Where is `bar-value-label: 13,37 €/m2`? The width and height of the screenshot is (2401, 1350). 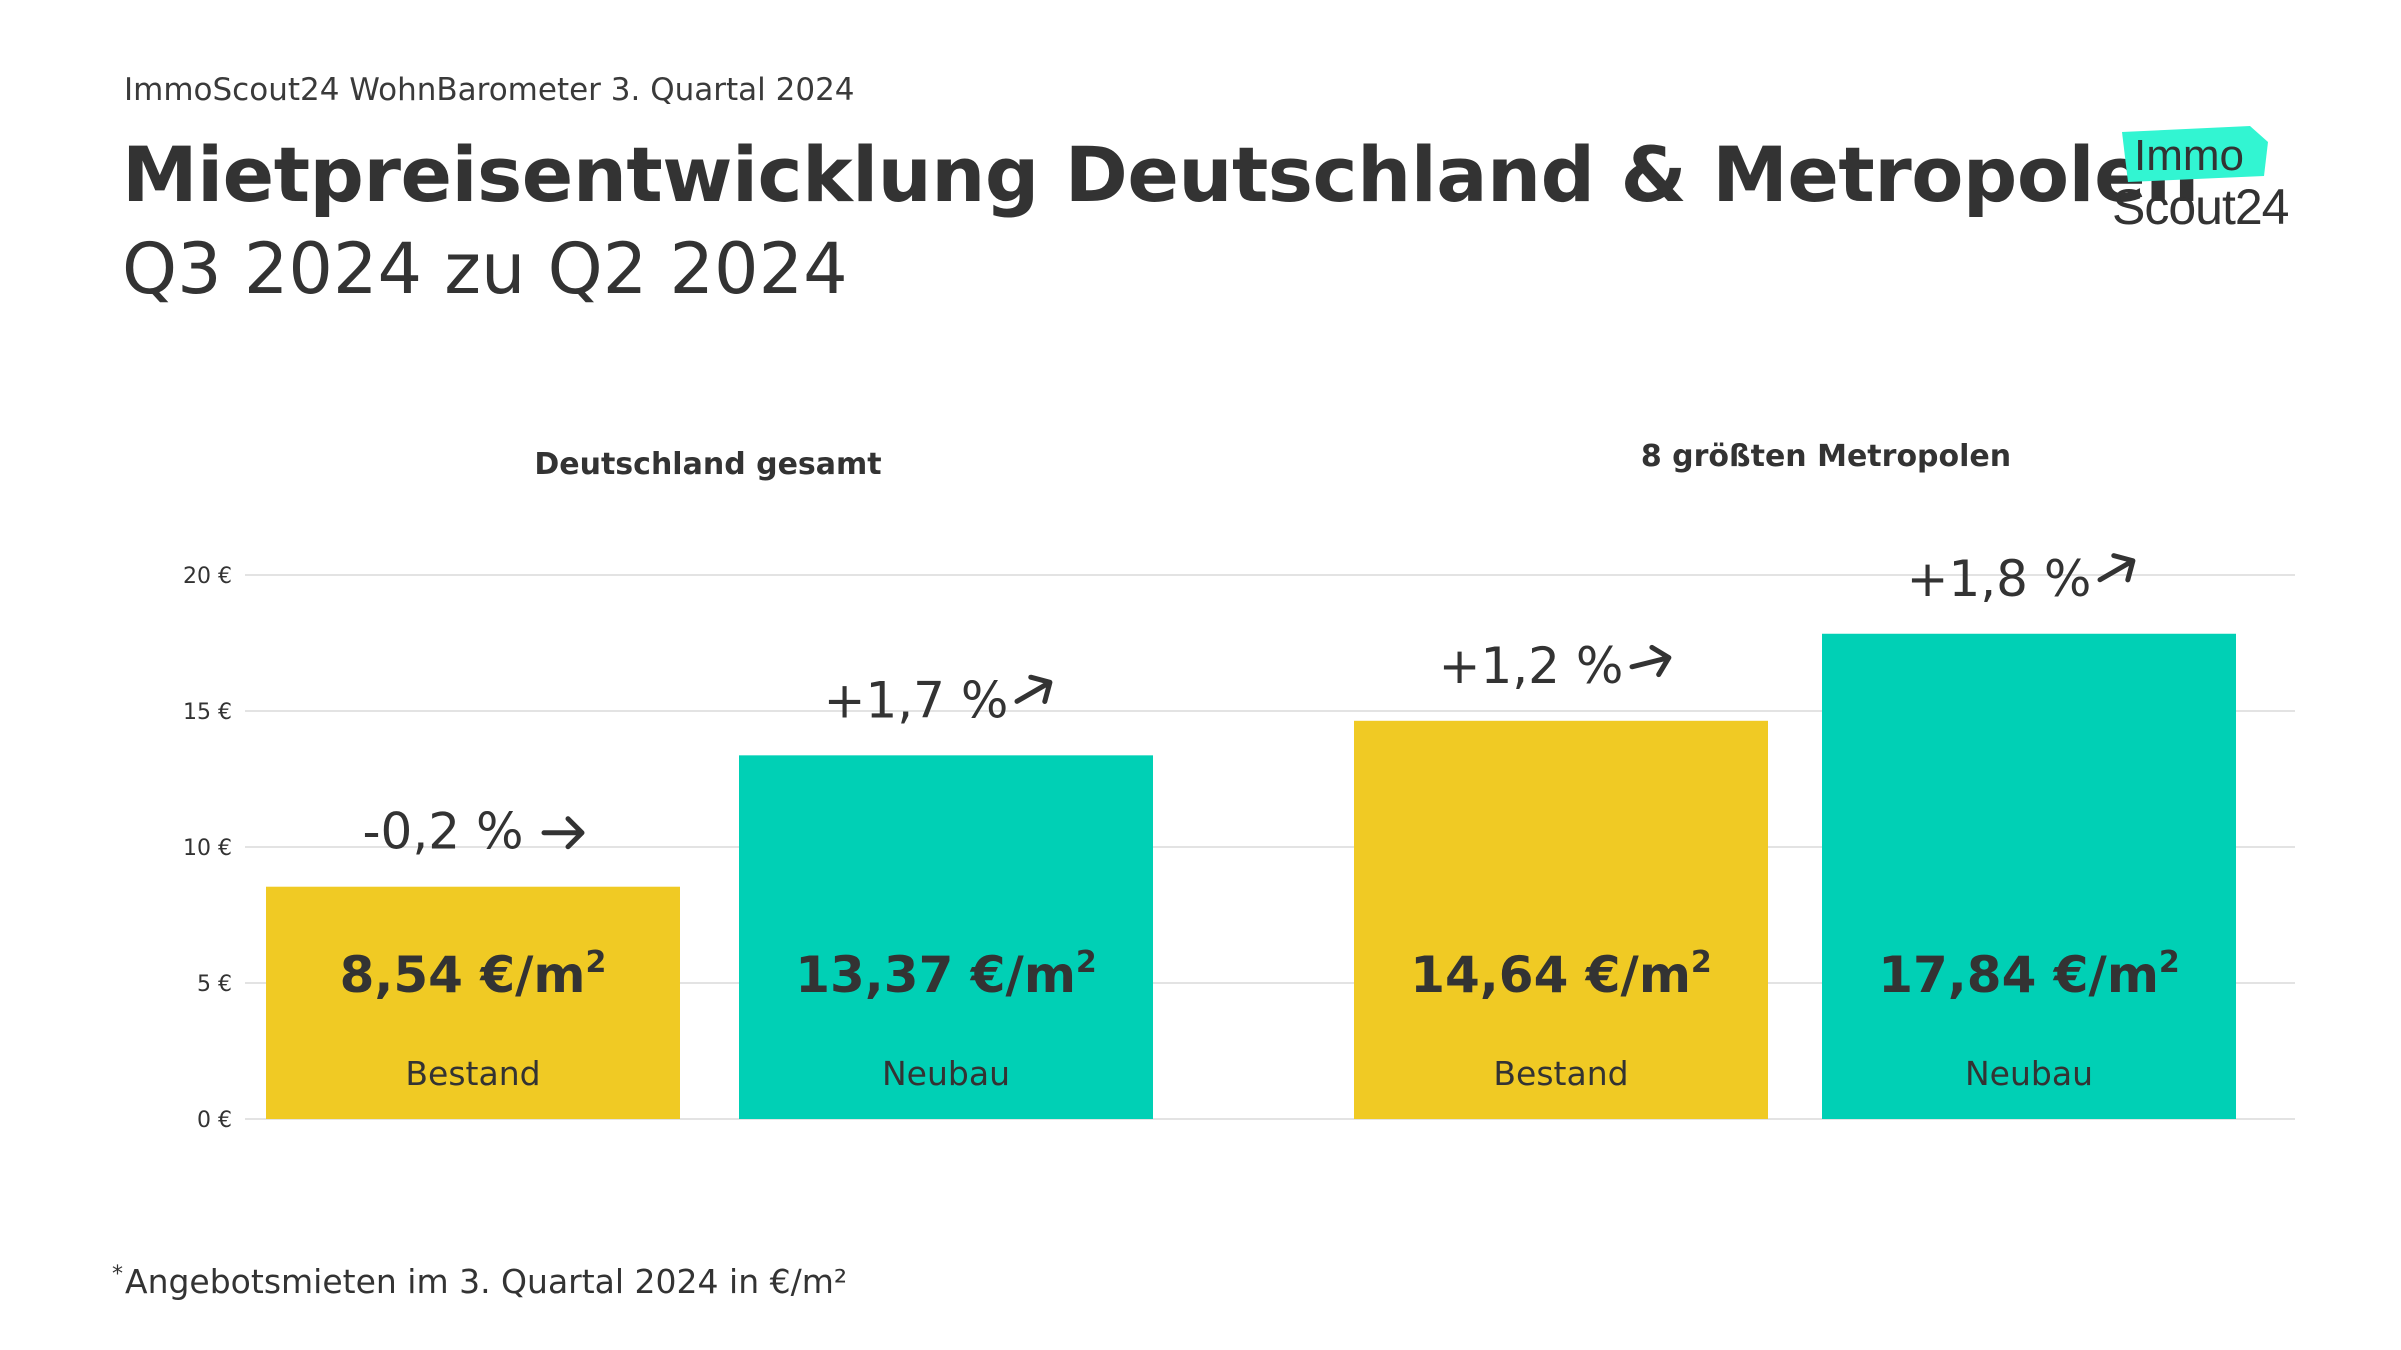
bar-value-label: 13,37 €/m2 is located at coordinates (946, 974).